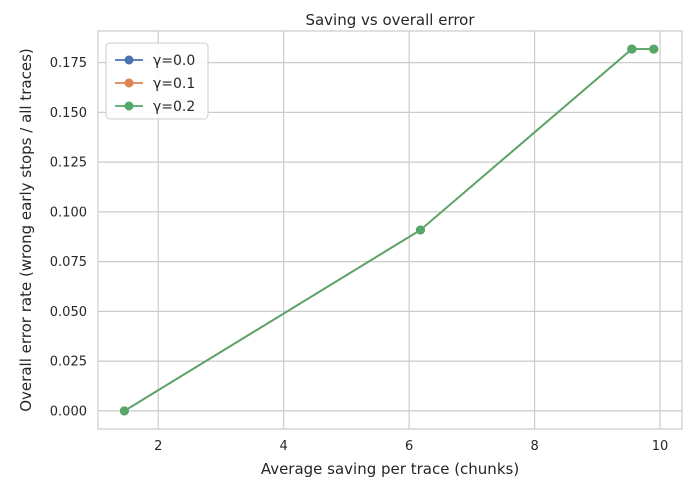  What do you see at coordinates (68, 63) in the screenshot?
I see `y-tick-label: 0.175` at bounding box center [68, 63].